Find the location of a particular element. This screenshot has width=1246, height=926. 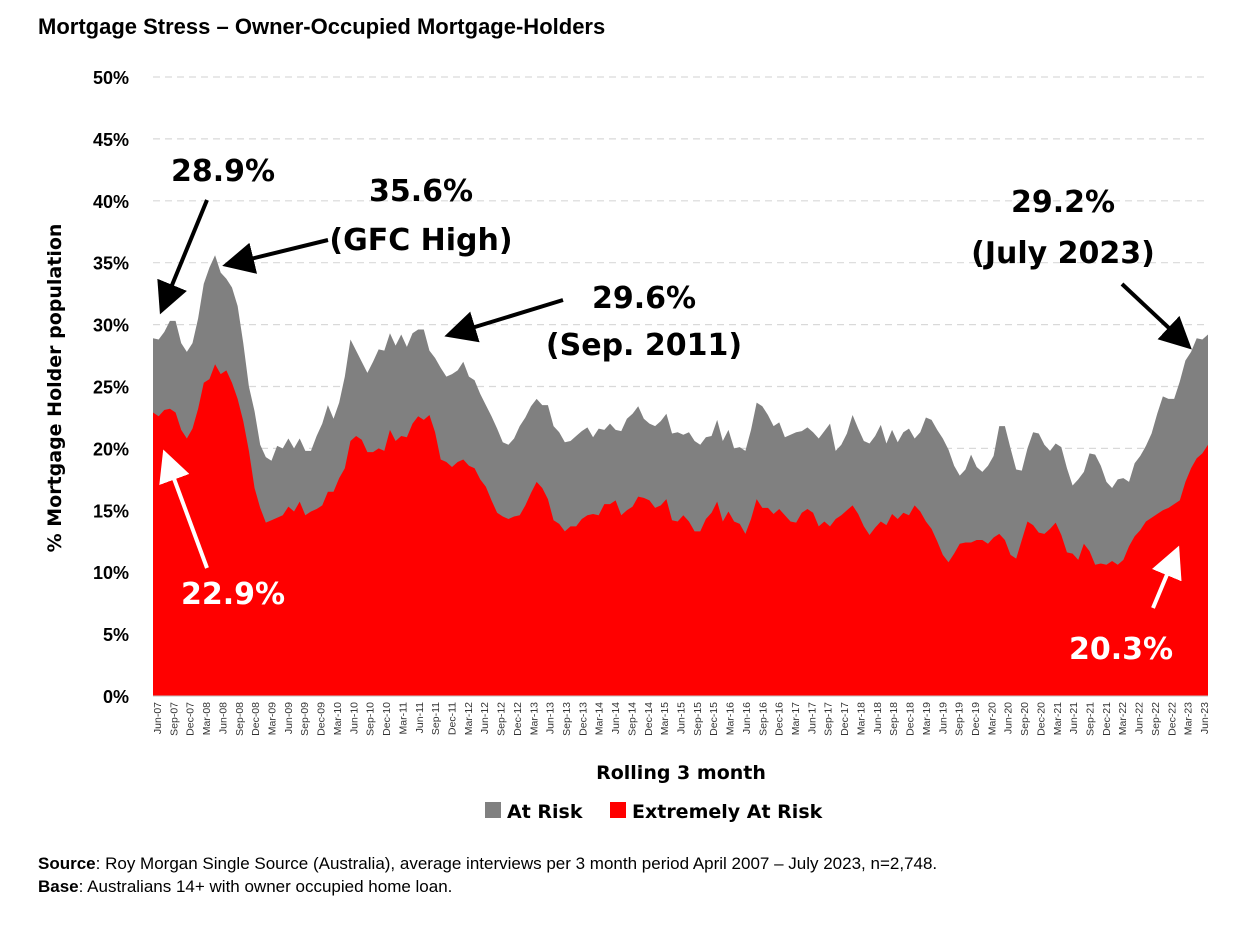

x-tick-label: Mar-10 is located at coordinates (338, 718).